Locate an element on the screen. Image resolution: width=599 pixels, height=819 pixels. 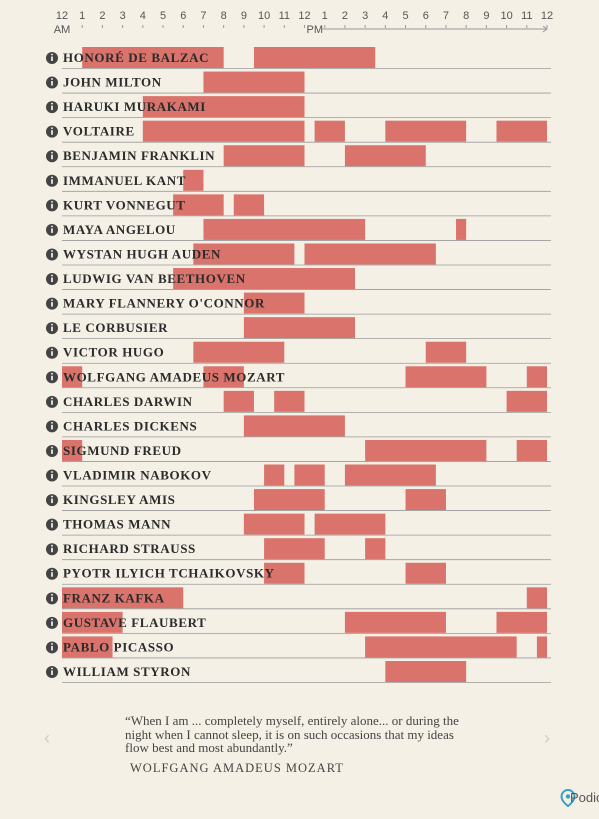
person-name: CHARLES DARWIN is located at coordinates (128, 401).